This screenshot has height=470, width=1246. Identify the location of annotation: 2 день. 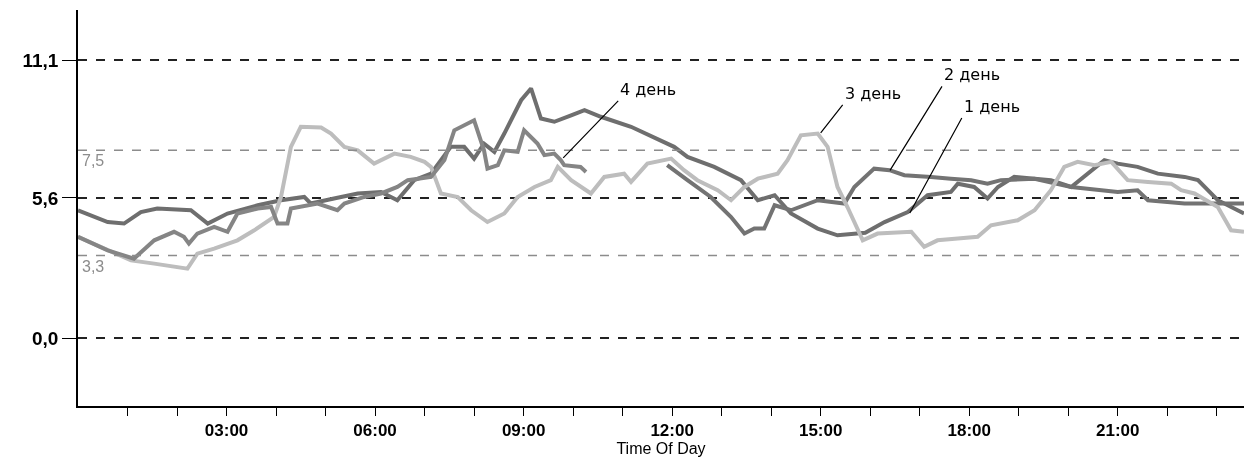
(972, 74).